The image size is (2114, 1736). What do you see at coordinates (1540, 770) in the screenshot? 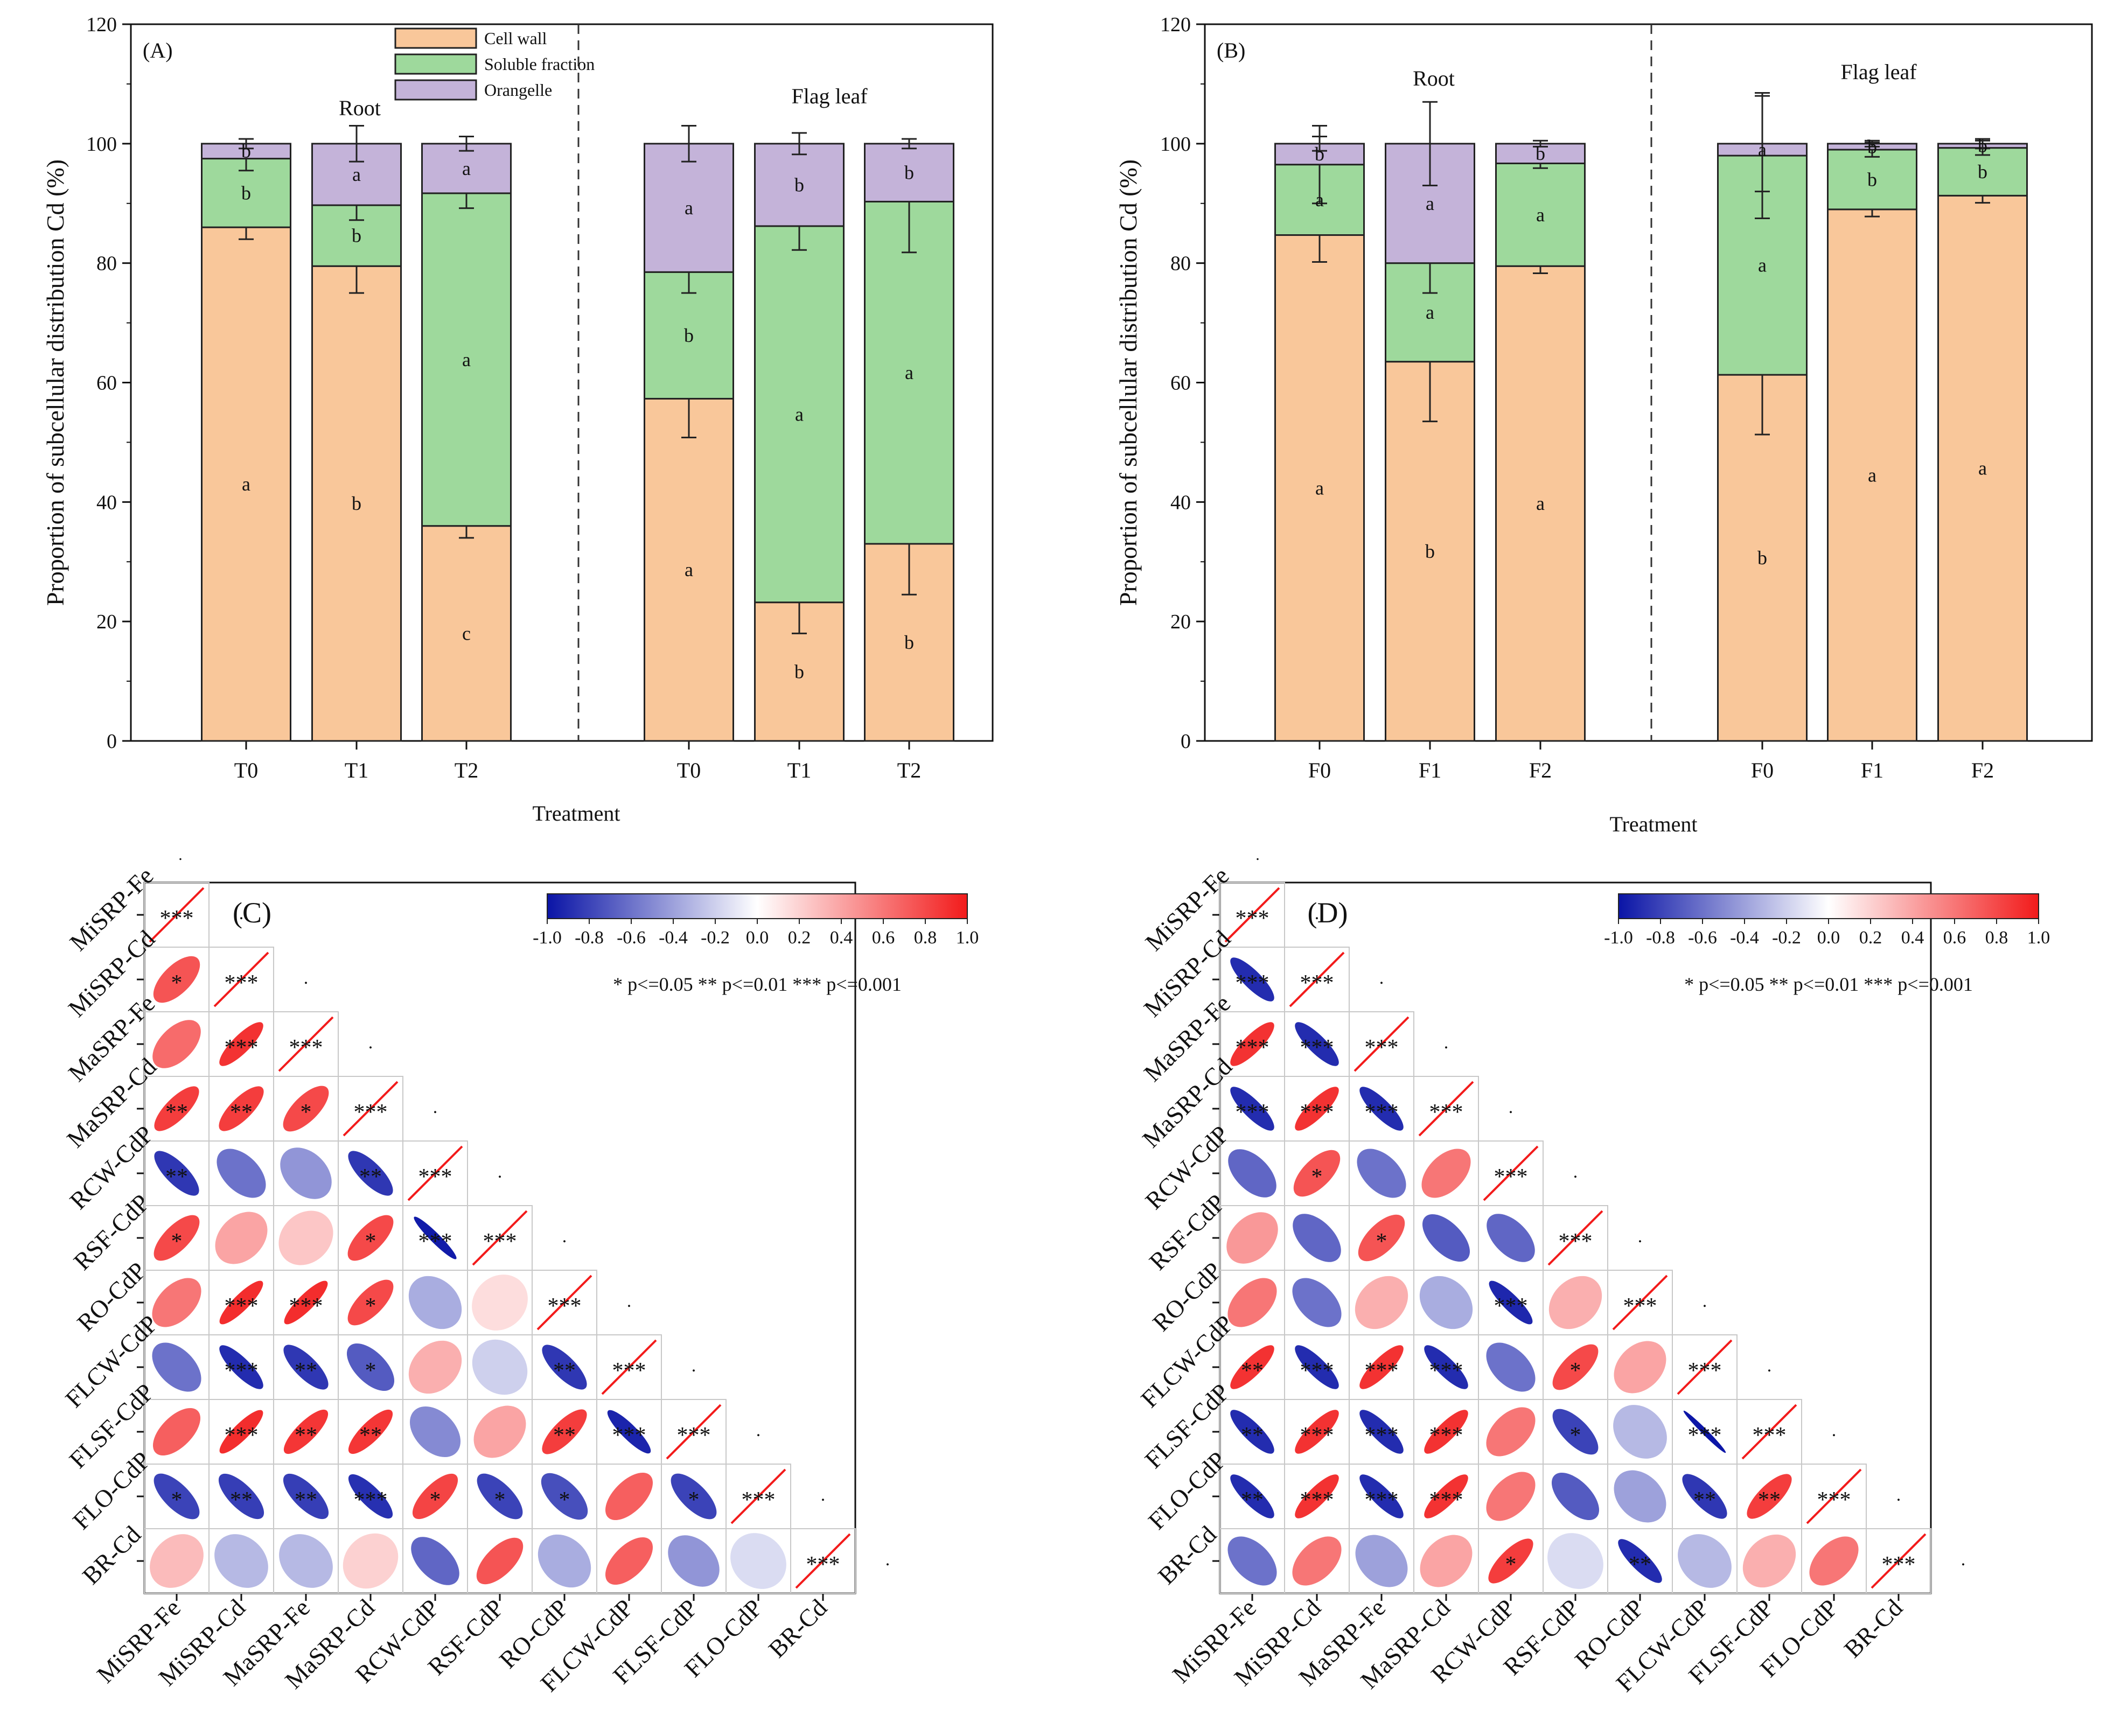
I see `x-tick-label: F2` at bounding box center [1540, 770].